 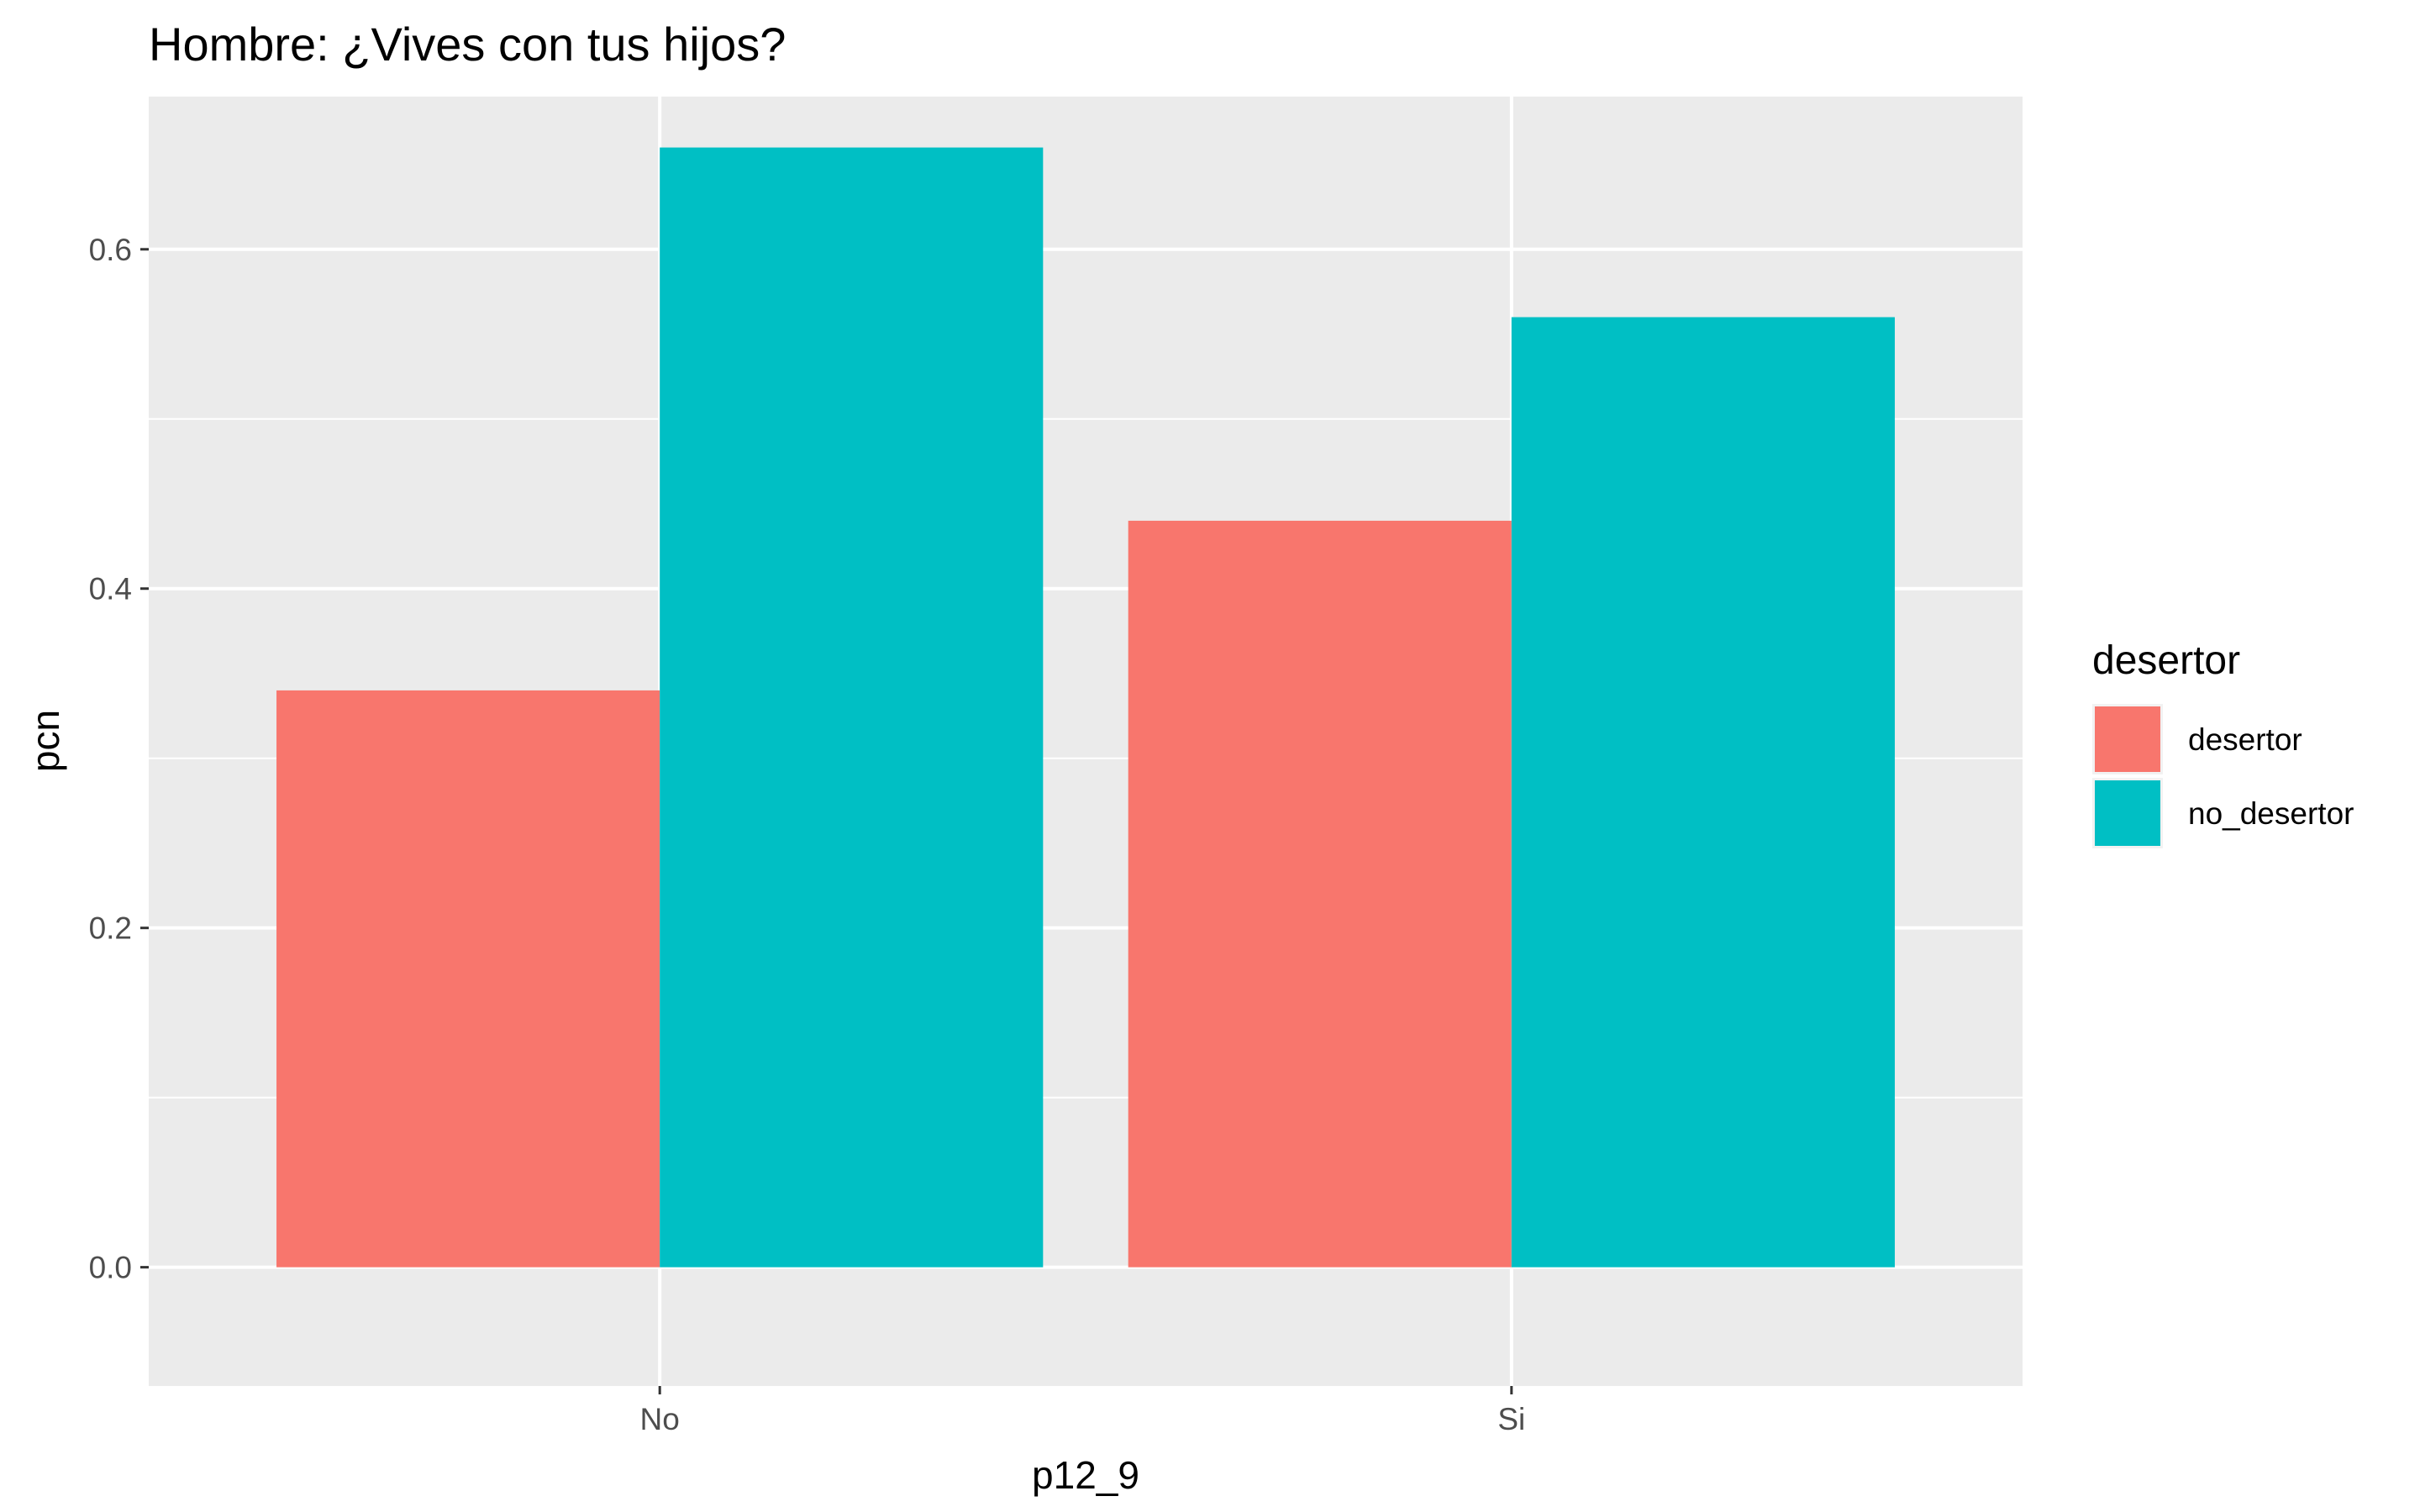 What do you see at coordinates (119, 759) in the screenshot?
I see `y-axis: 0.0 0.2 0.4 0.6` at bounding box center [119, 759].